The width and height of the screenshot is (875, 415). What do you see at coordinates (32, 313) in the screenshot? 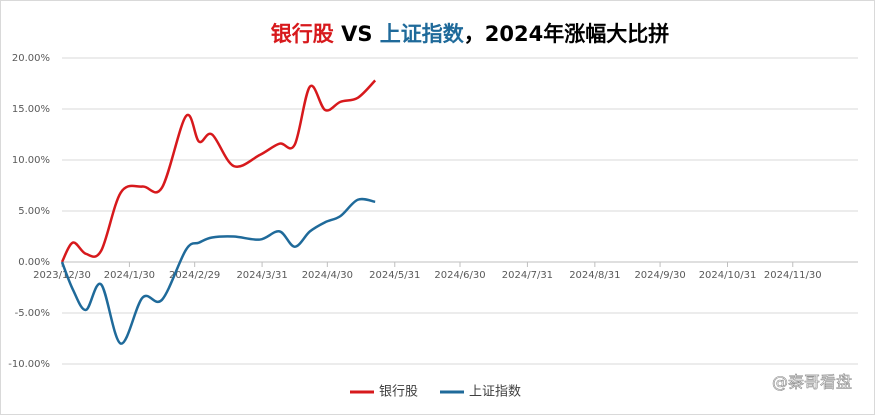
I see `y-tick-label: -5.00%` at bounding box center [32, 313].